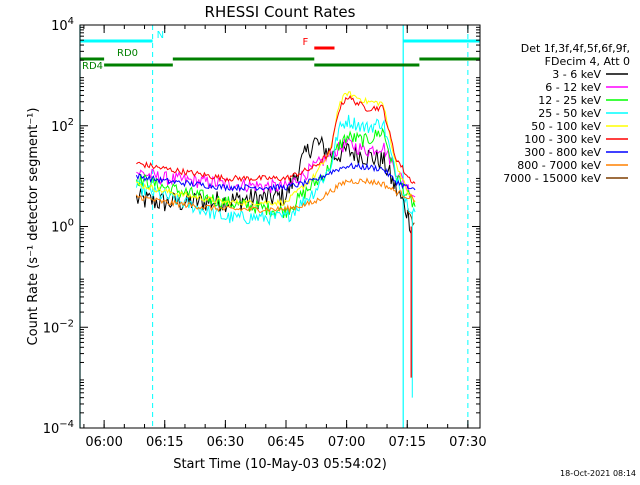 This screenshot has width=640, height=485. I want to click on x-tick-label-3: 06:45, so click(285, 442).